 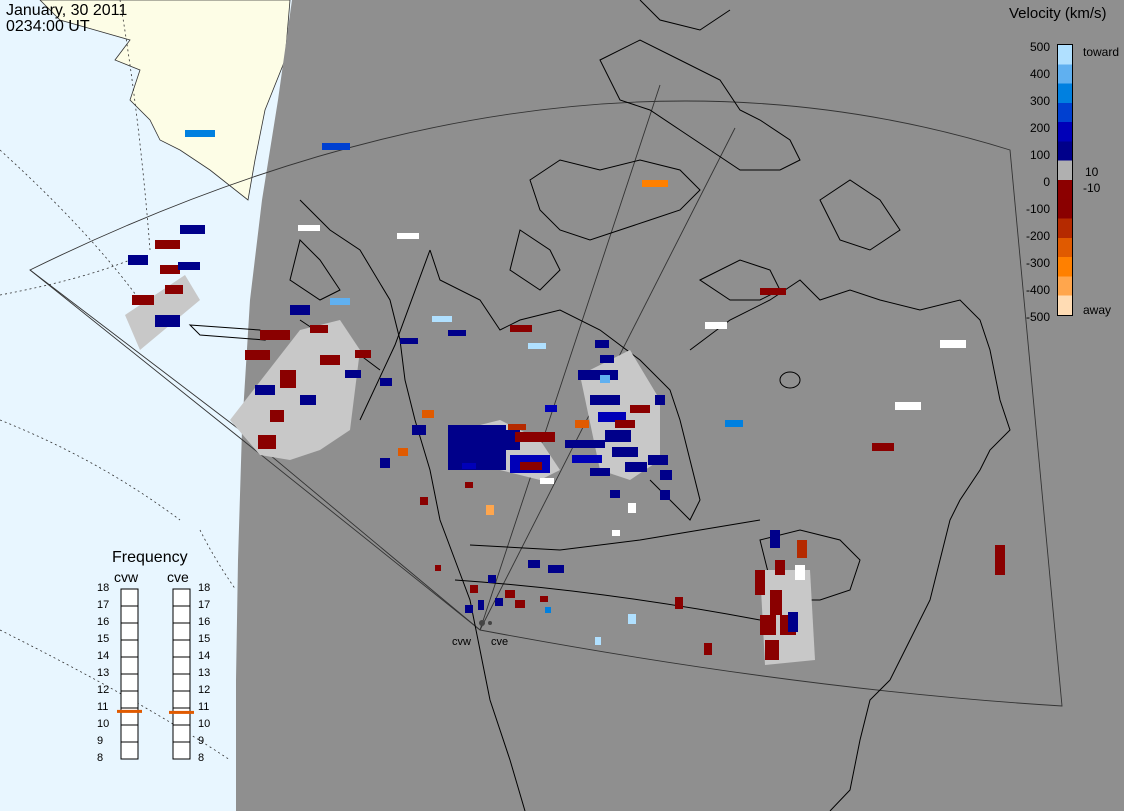 What do you see at coordinates (100, 741) in the screenshot?
I see `frequency-tick-left: 9` at bounding box center [100, 741].